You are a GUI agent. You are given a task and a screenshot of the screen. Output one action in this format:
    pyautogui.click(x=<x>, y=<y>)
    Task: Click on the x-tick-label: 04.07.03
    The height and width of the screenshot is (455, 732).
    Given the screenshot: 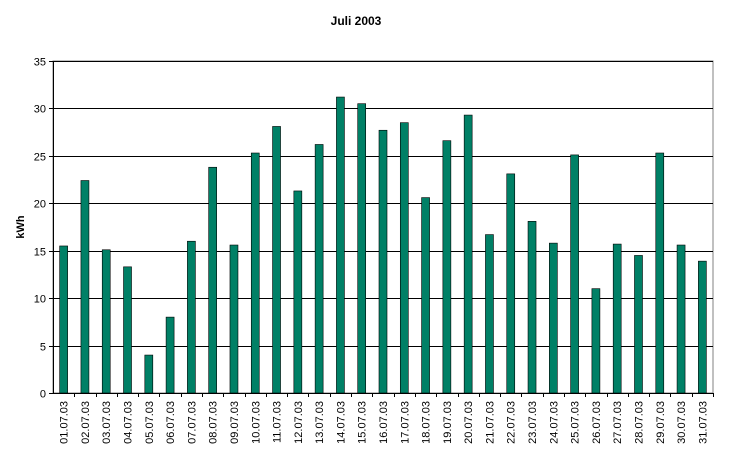 What is the action you would take?
    pyautogui.click(x=129, y=422)
    